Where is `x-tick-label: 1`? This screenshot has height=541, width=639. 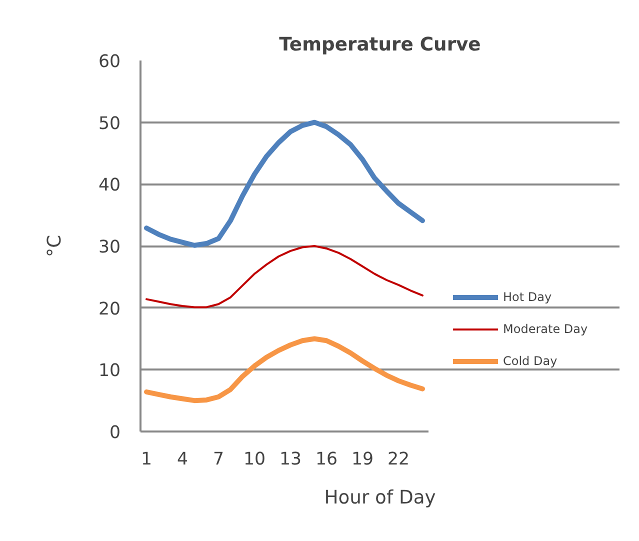 x-tick-label: 1 is located at coordinates (146, 460).